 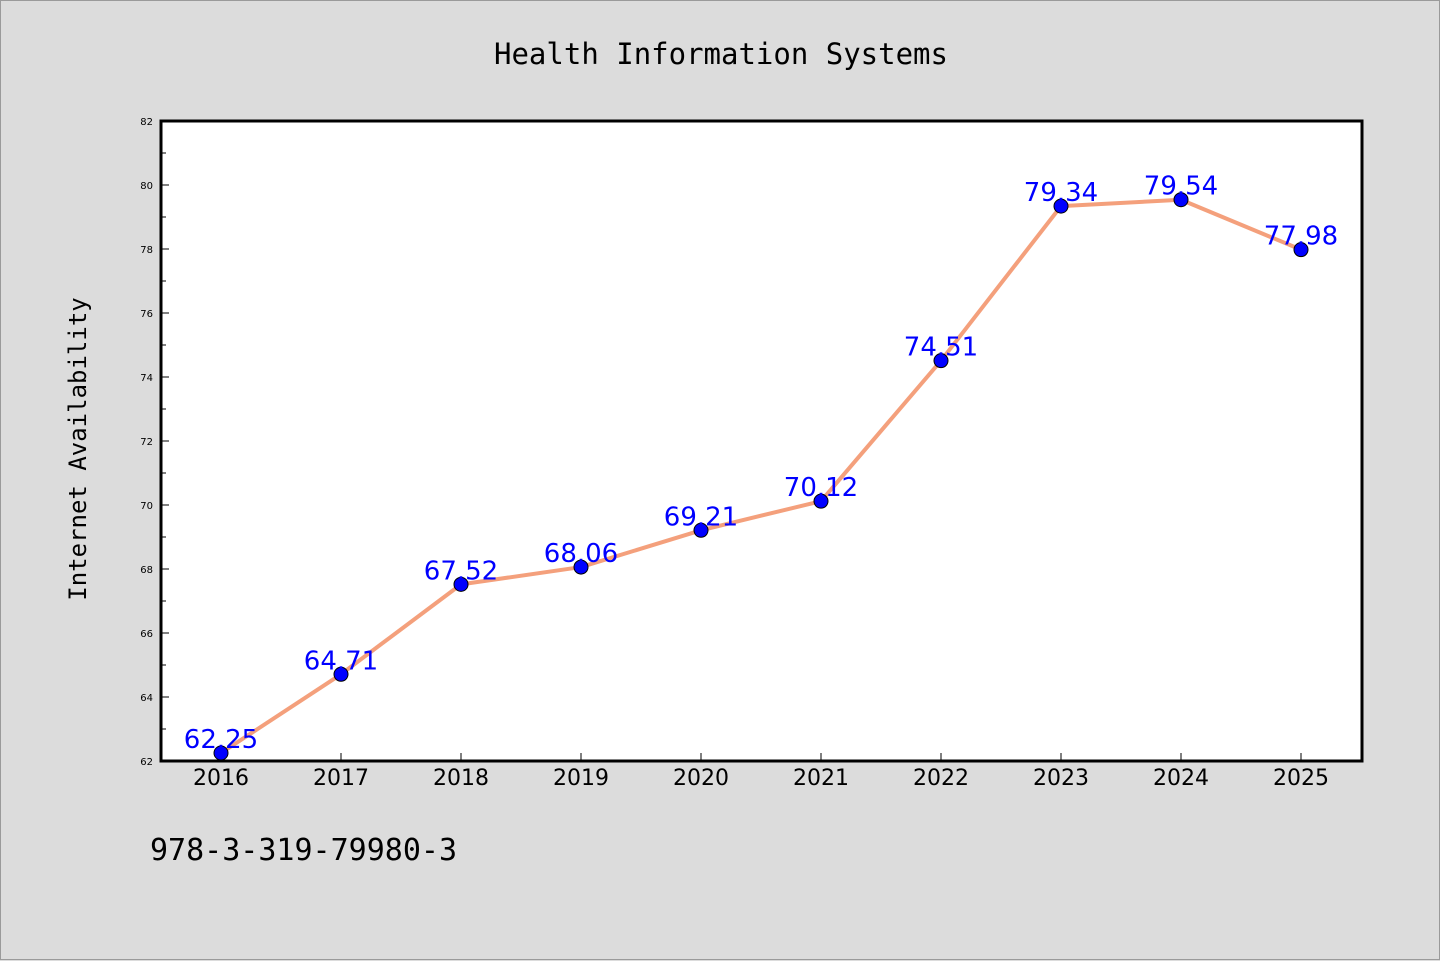 I want to click on data-label: 70.12, so click(x=821, y=488).